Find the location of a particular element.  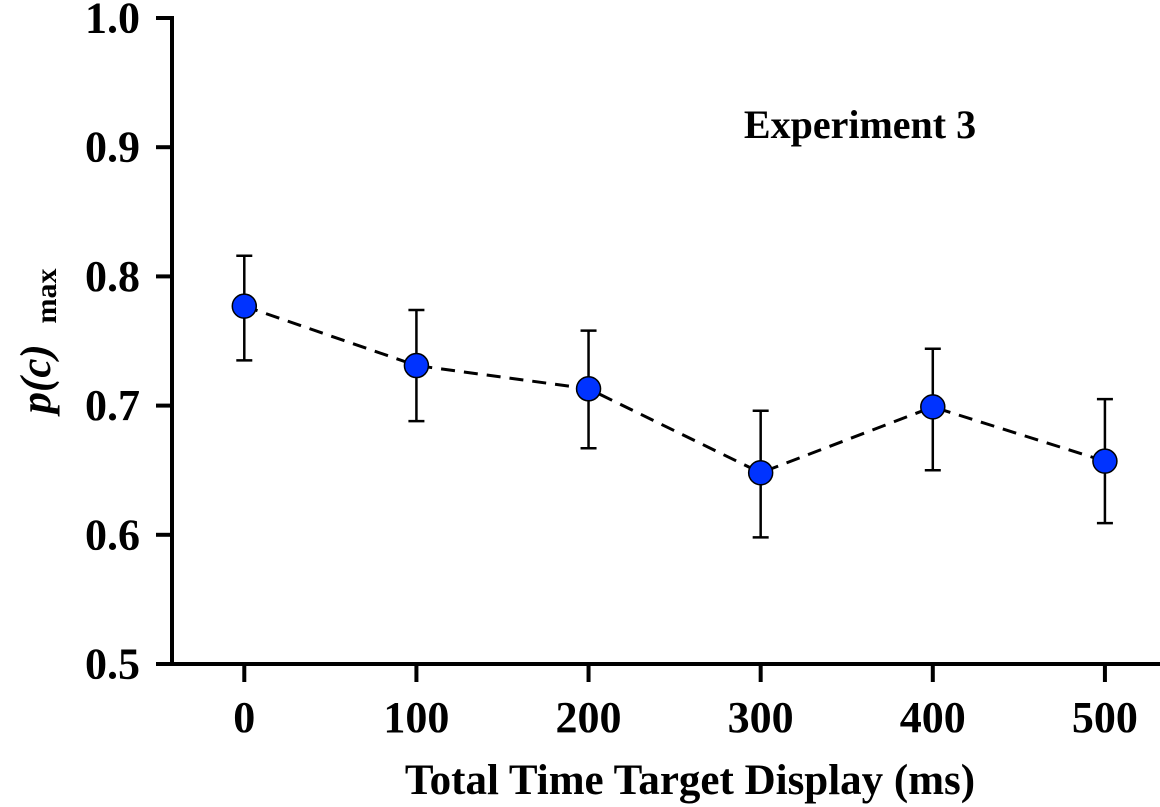

x-axis-title: Total Time Target Display (ms) is located at coordinates (690, 780).